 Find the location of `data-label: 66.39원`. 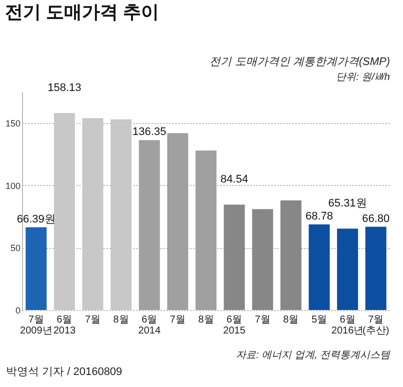

data-label: 66.39원 is located at coordinates (36, 219).